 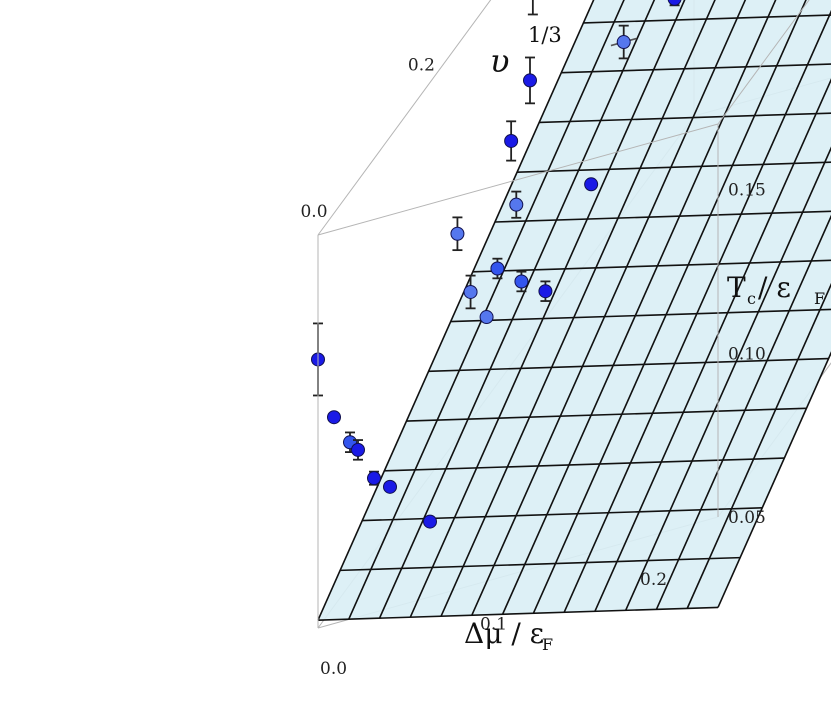 I want to click on z-axis-title-main: T, so click(x=736, y=287).